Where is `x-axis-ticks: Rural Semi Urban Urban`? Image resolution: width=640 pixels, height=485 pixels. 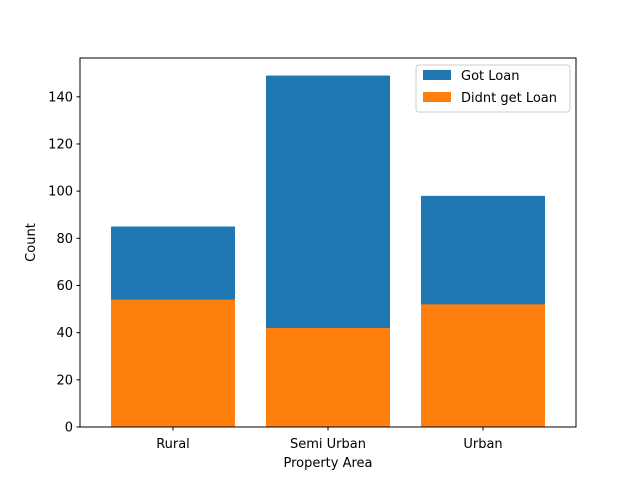 x-axis-ticks: Rural Semi Urban Urban is located at coordinates (329, 439).